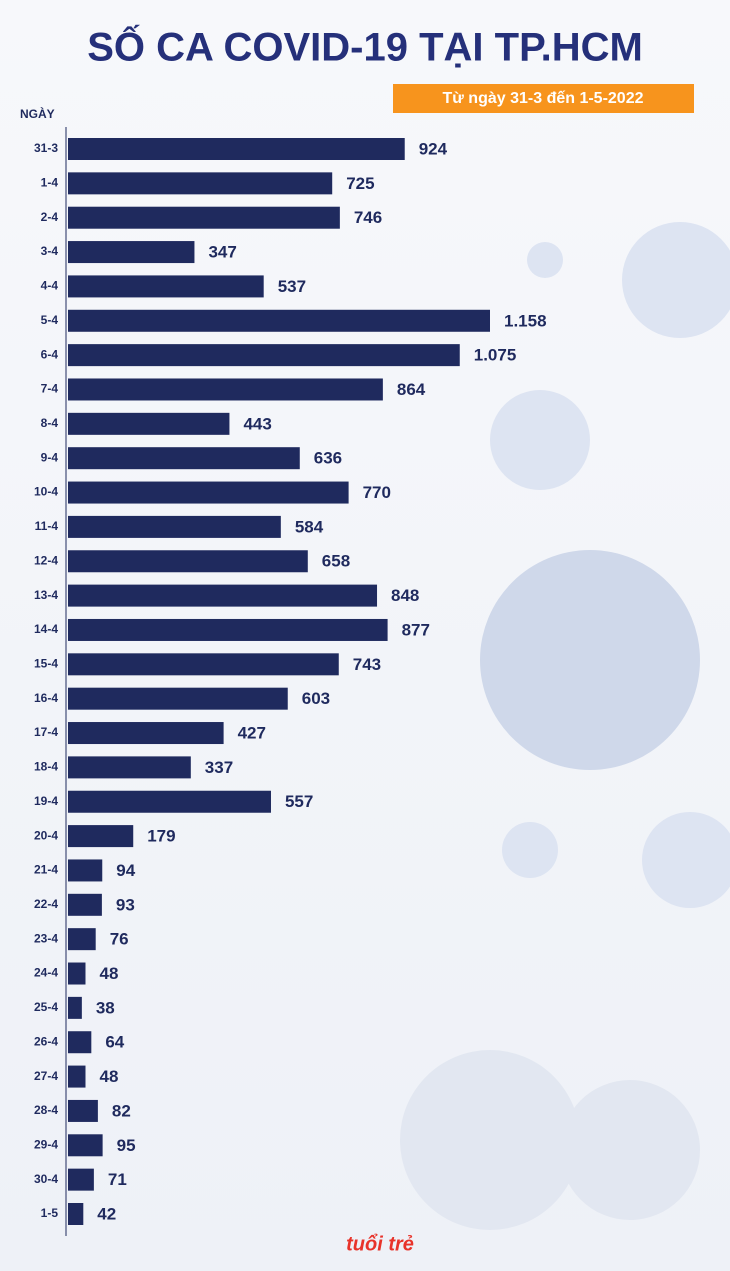  Describe the element at coordinates (46, 904) in the screenshot. I see `y-tick-label: 22-4` at that location.